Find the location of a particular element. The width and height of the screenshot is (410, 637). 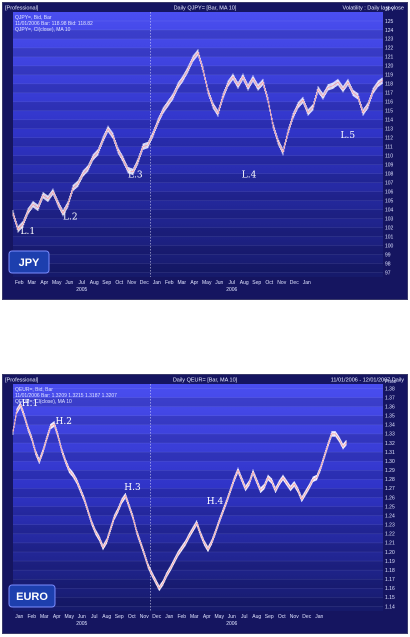

level-label: L.1 is located at coordinates (28, 232).